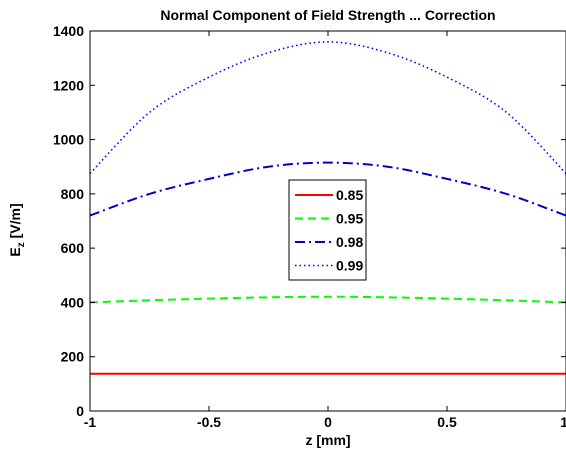 This screenshot has width=566, height=459. I want to click on legend-label: 0.85, so click(349, 195).